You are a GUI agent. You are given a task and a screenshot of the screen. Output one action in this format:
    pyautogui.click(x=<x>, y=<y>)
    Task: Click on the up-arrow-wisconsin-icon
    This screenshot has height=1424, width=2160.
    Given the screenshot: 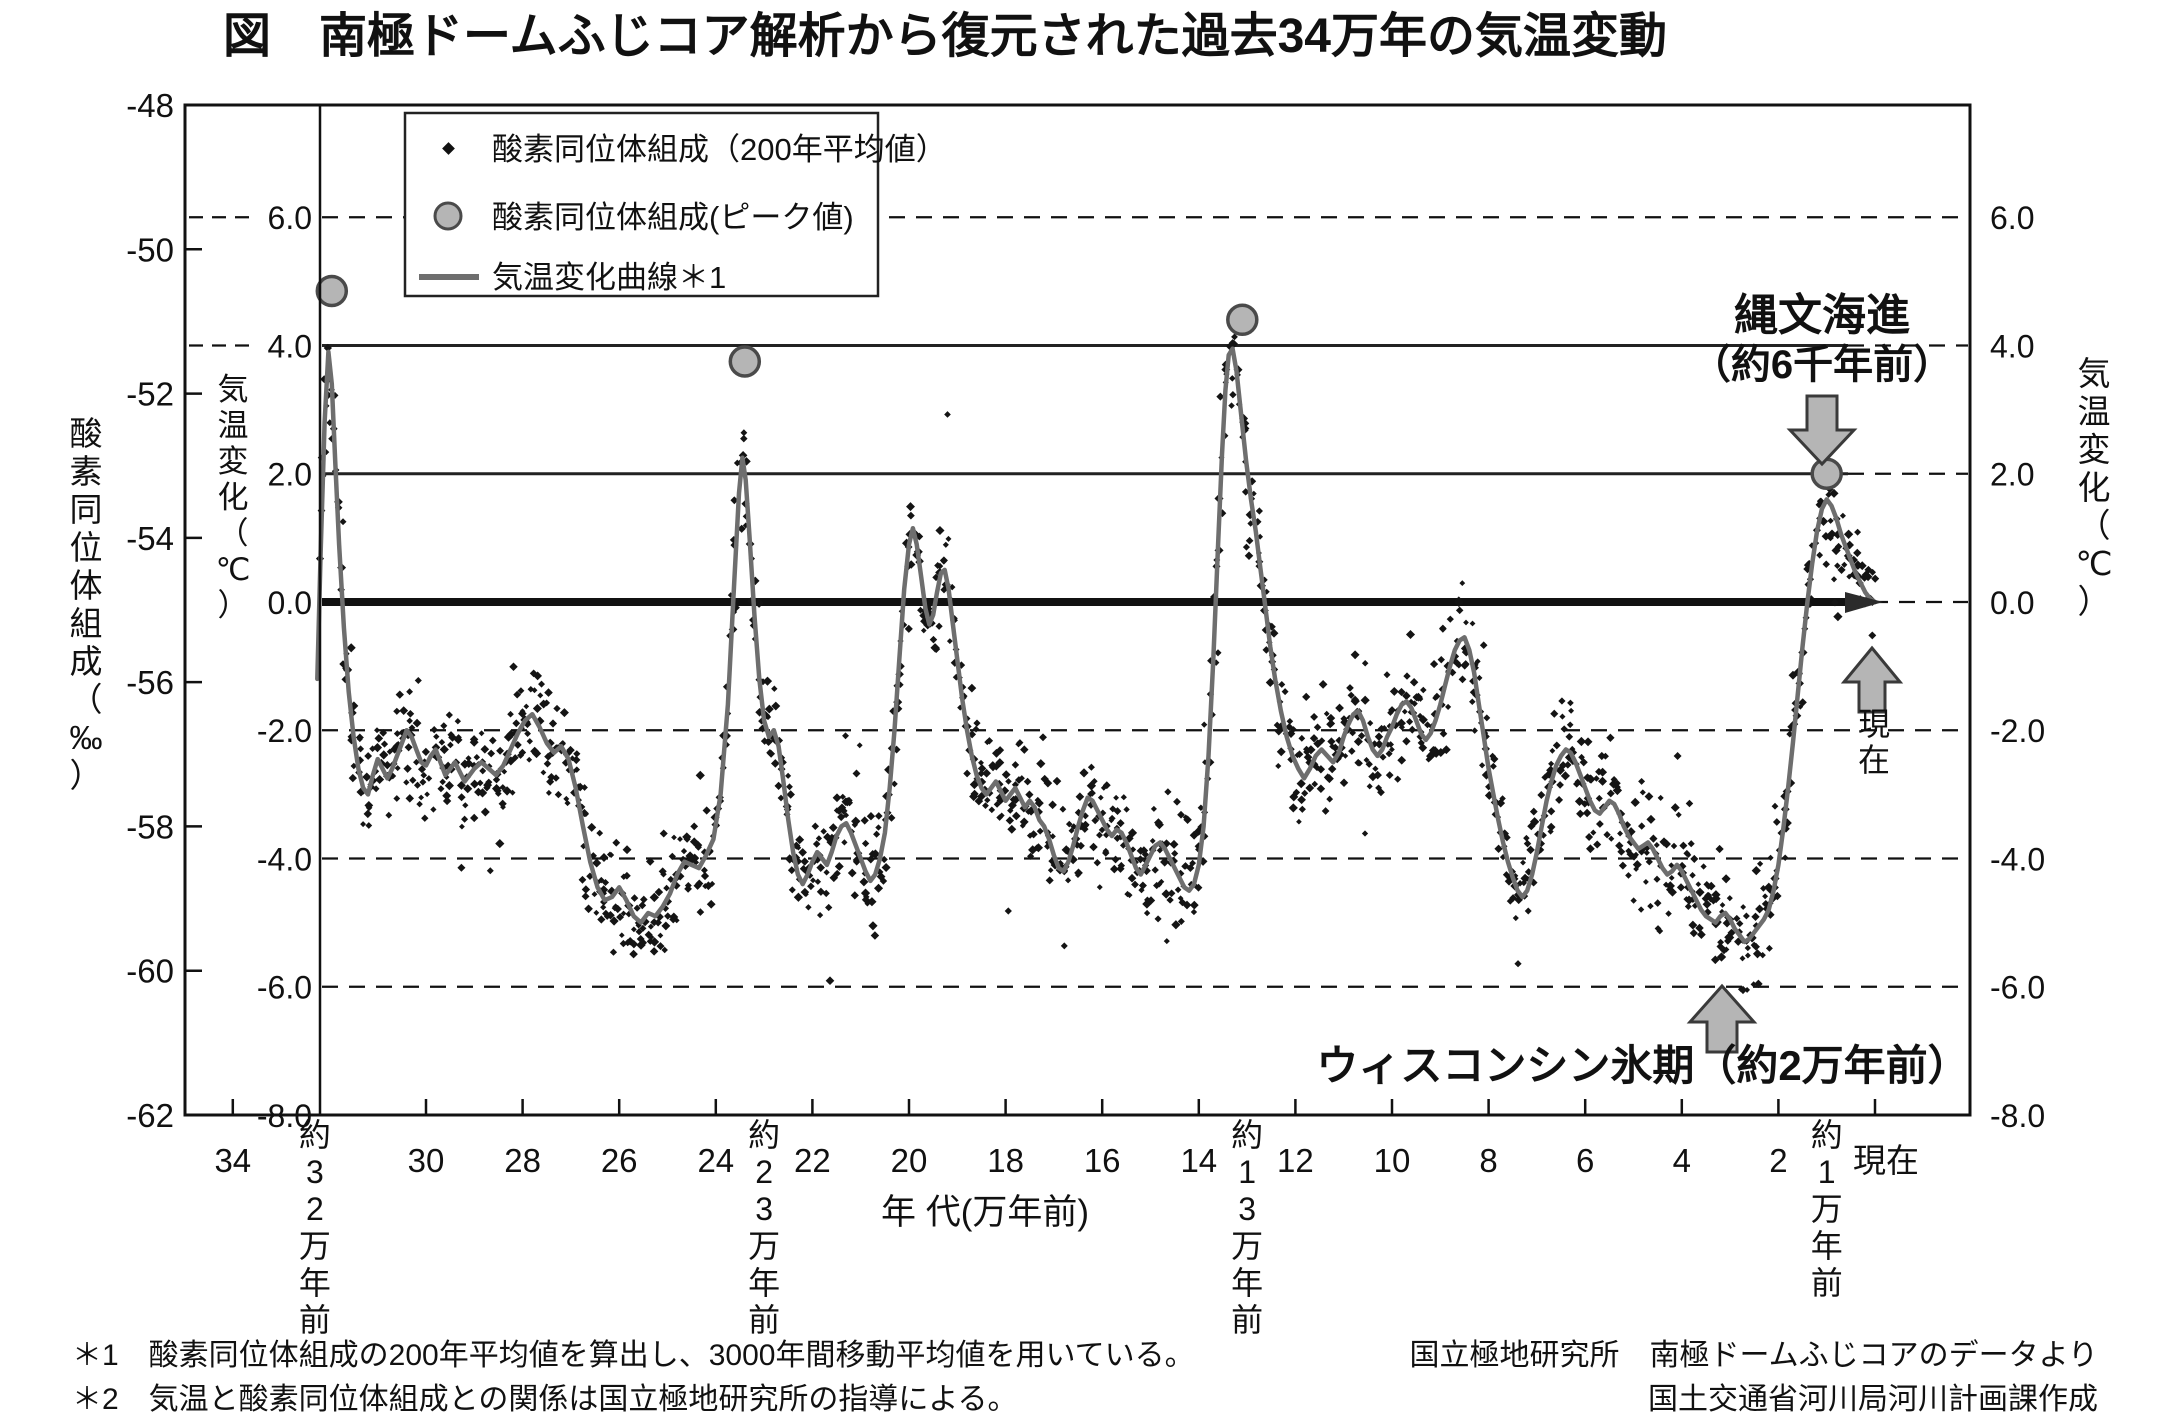 What is the action you would take?
    pyautogui.click(x=1722, y=1018)
    